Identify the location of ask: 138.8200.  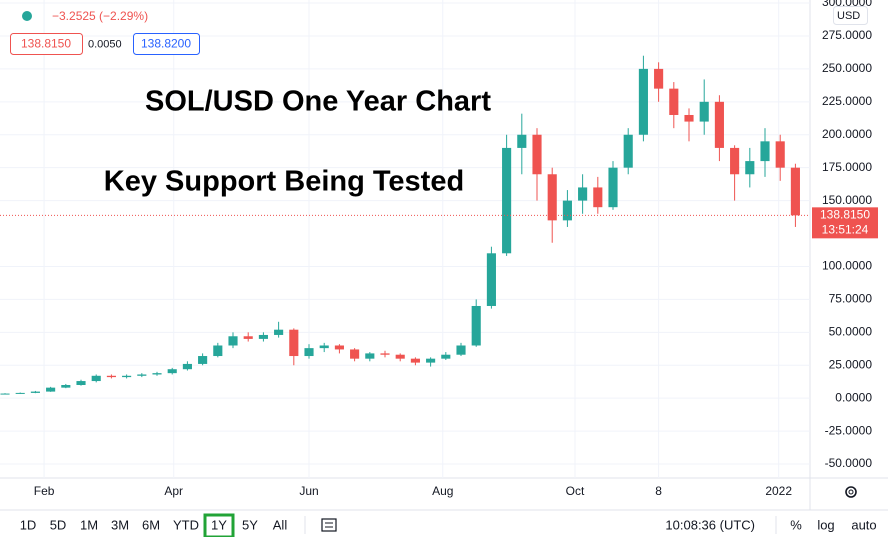
(166, 44).